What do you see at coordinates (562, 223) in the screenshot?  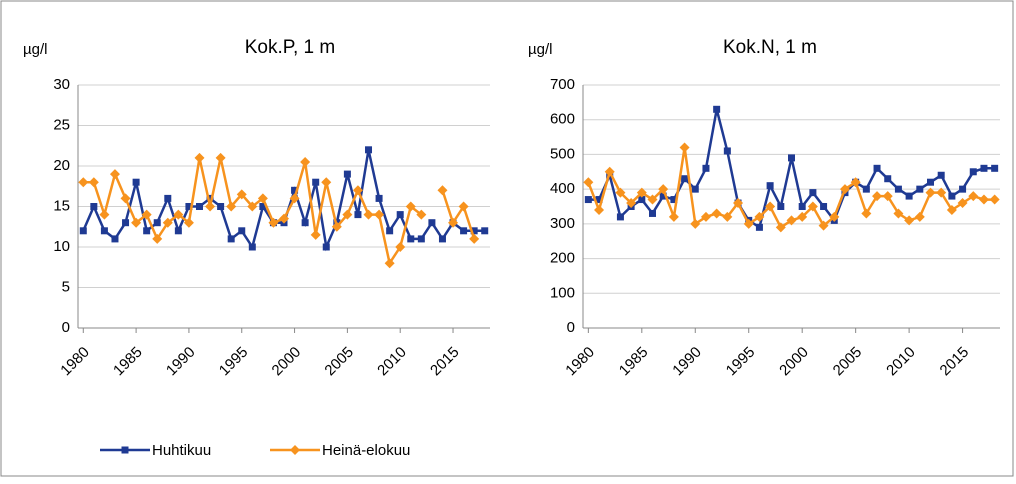 I see `y-tick-label: 300` at bounding box center [562, 223].